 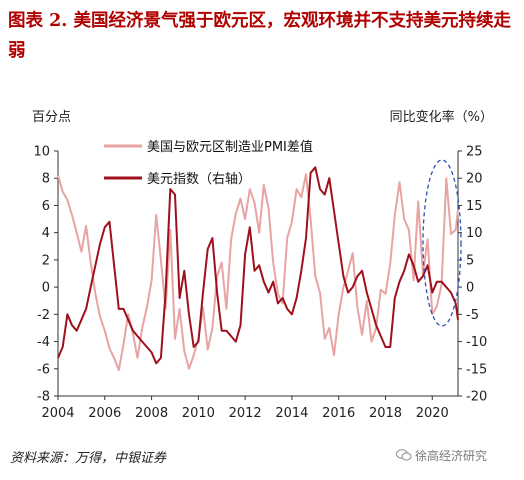 I want to click on right-tick-label: 10, so click(x=474, y=233).